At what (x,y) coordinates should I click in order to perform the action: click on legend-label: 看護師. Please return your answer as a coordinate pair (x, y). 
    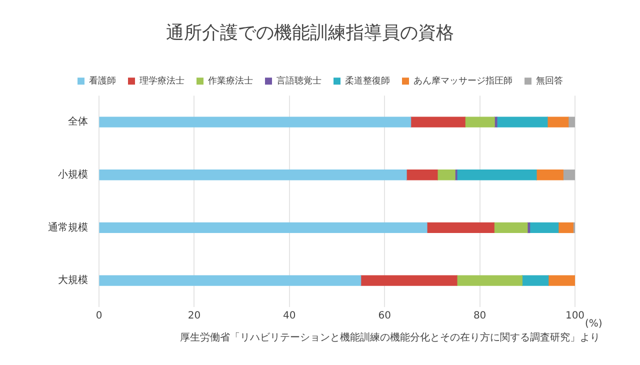
    Looking at the image, I should click on (102, 80).